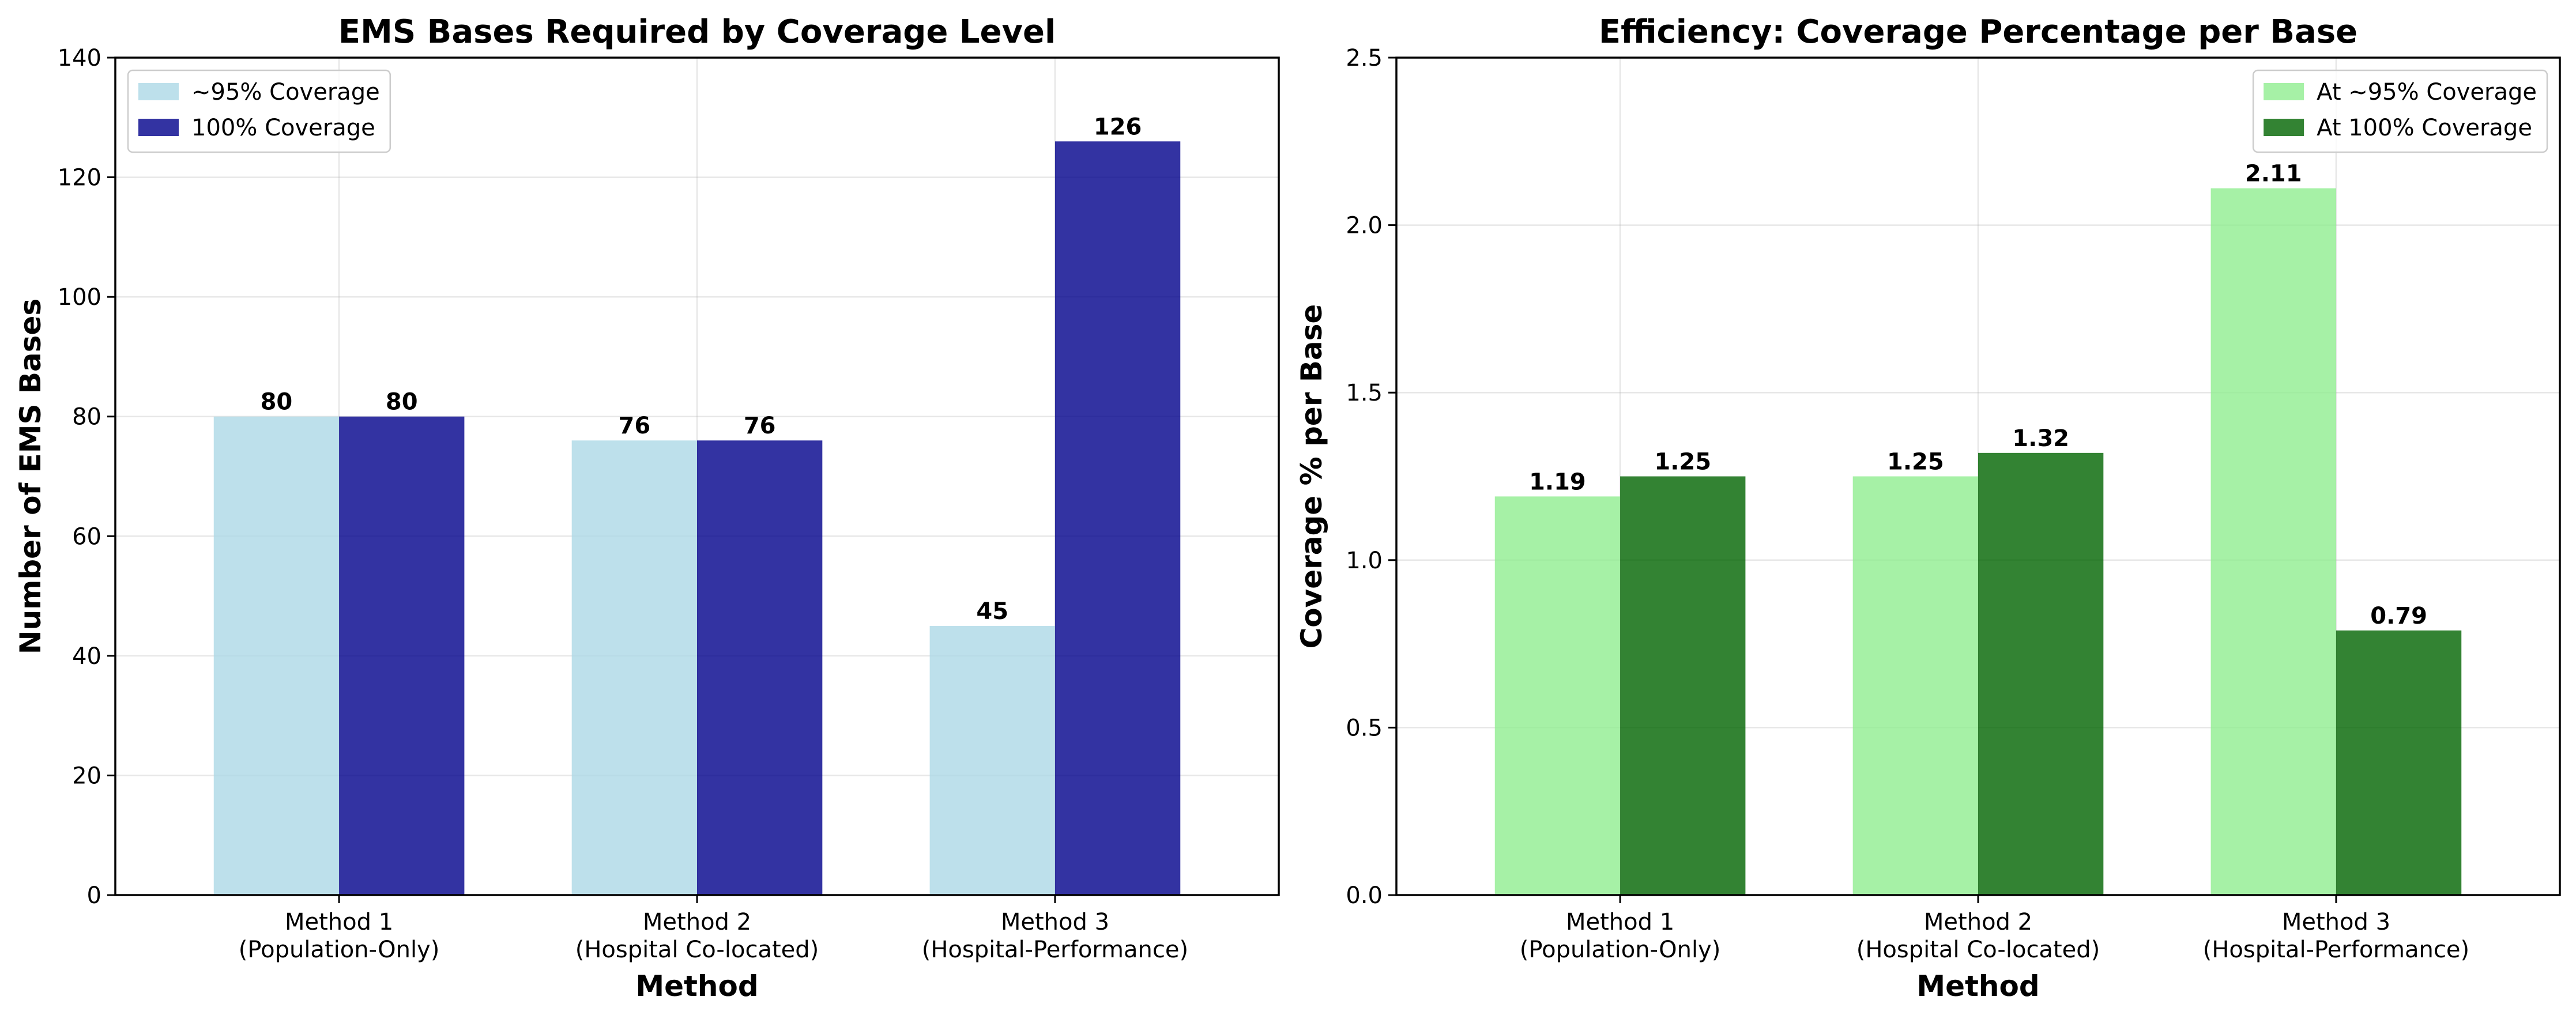  Describe the element at coordinates (1371, 477) in the screenshot. I see `y-axis: 0.0 0.5 1.0 1.5 2.0 2.5` at that location.